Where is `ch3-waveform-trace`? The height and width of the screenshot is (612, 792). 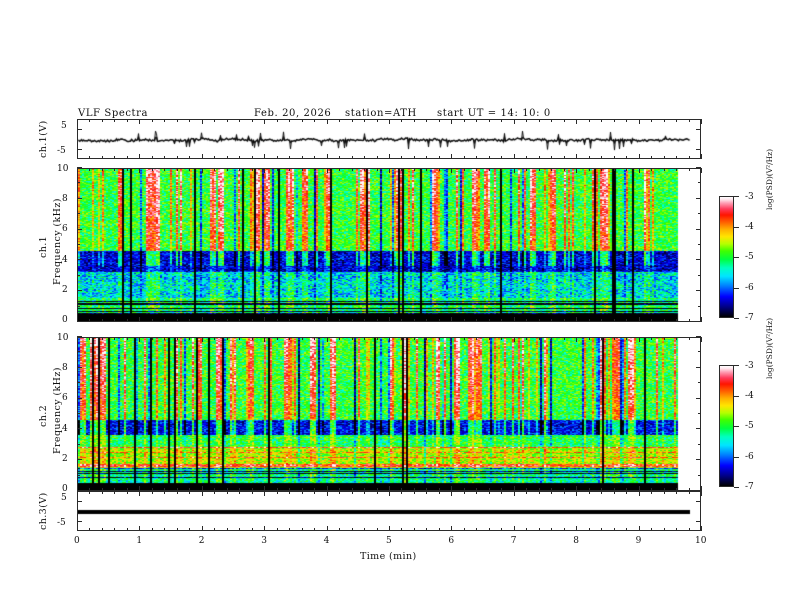 ch3-waveform-trace is located at coordinates (389, 511).